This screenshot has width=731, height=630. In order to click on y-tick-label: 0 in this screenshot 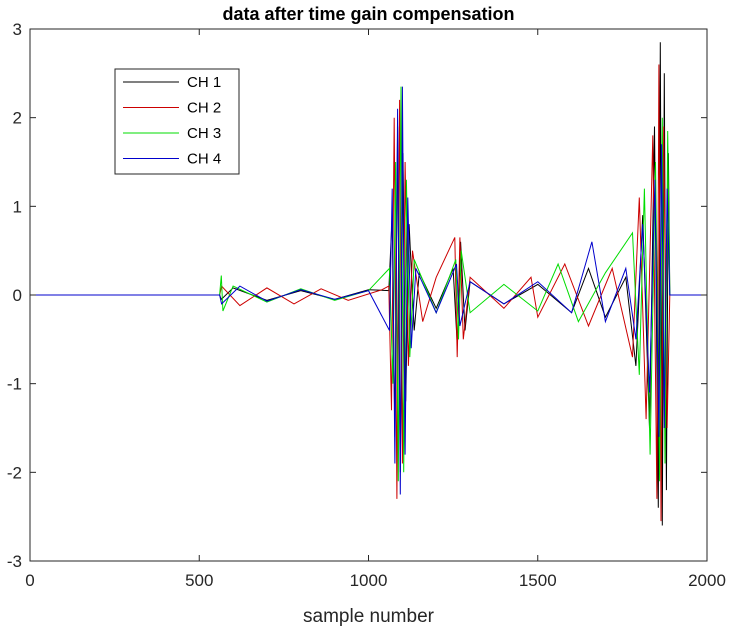, I will do `click(17, 295)`.